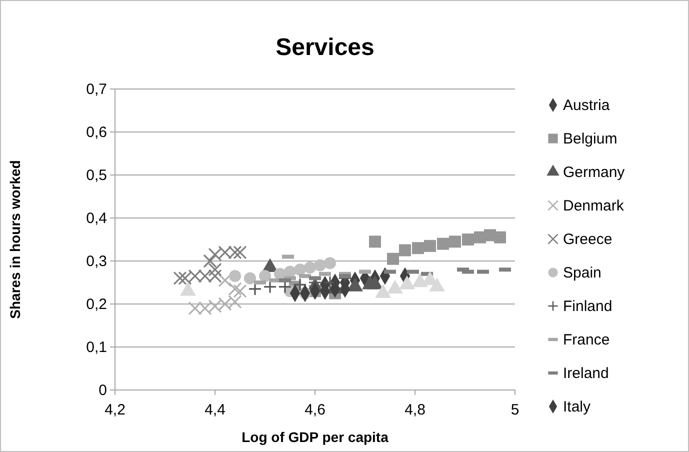 The width and height of the screenshot is (689, 452). Describe the element at coordinates (215, 410) in the screenshot. I see `x-tick-label: 4,4` at that location.